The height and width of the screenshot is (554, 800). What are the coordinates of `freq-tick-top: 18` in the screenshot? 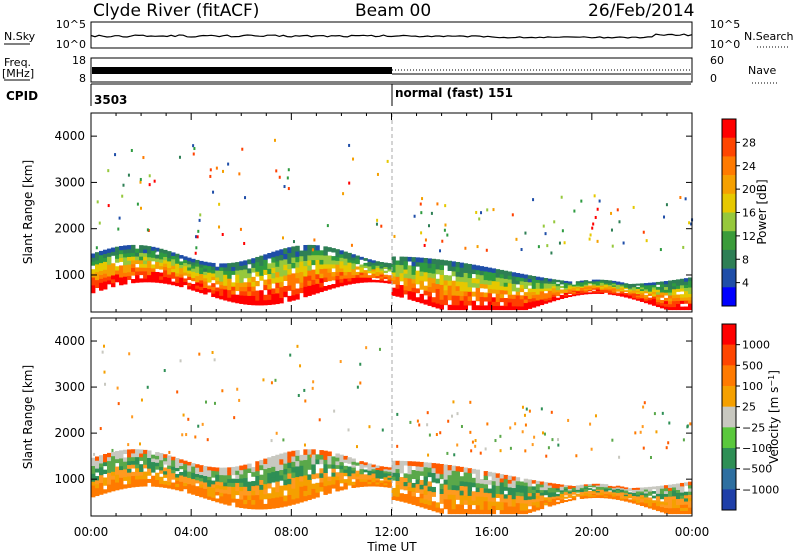 It's located at (79, 60).